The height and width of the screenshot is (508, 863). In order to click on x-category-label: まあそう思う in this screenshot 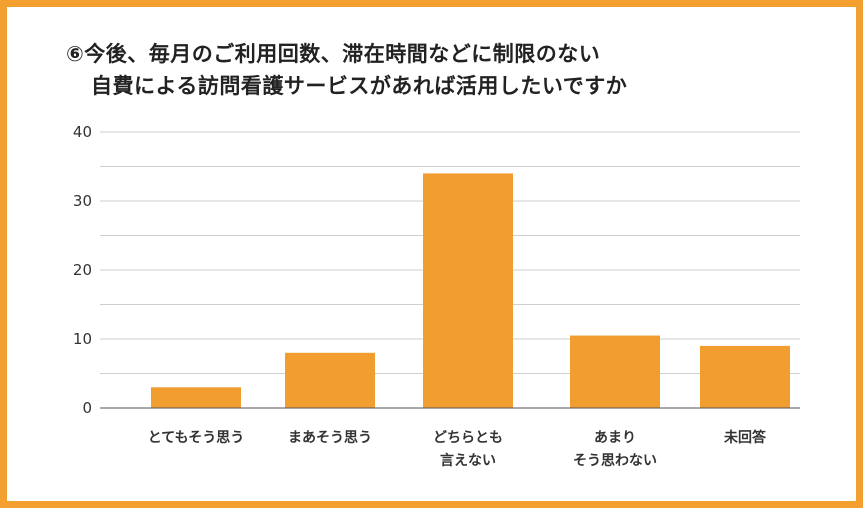, I will do `click(330, 438)`.